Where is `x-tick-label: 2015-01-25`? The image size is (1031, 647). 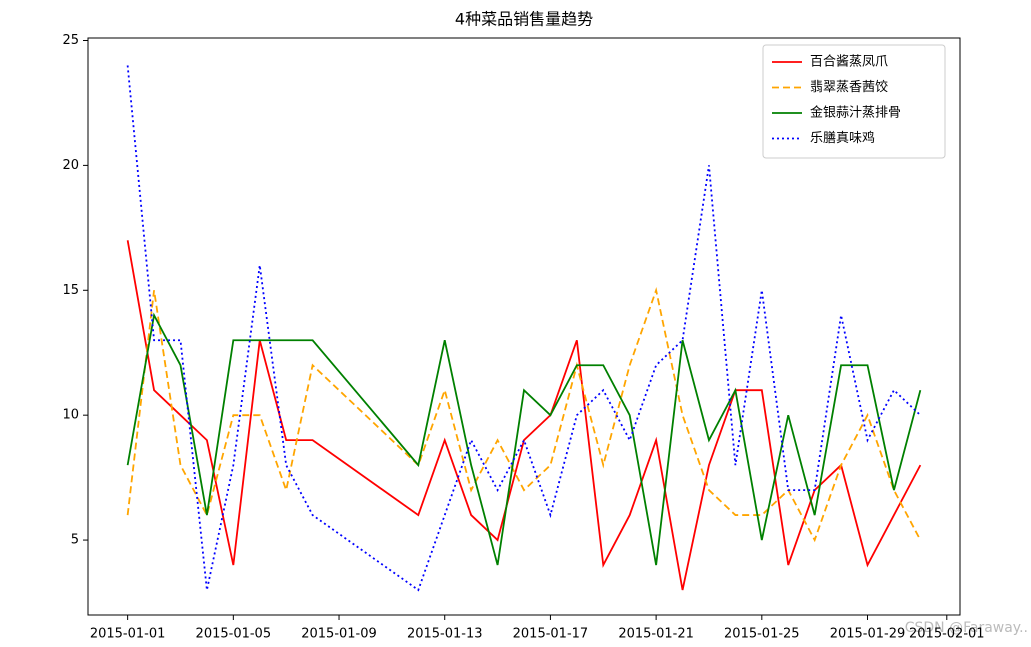
x-tick-label: 2015-01-25 is located at coordinates (762, 634).